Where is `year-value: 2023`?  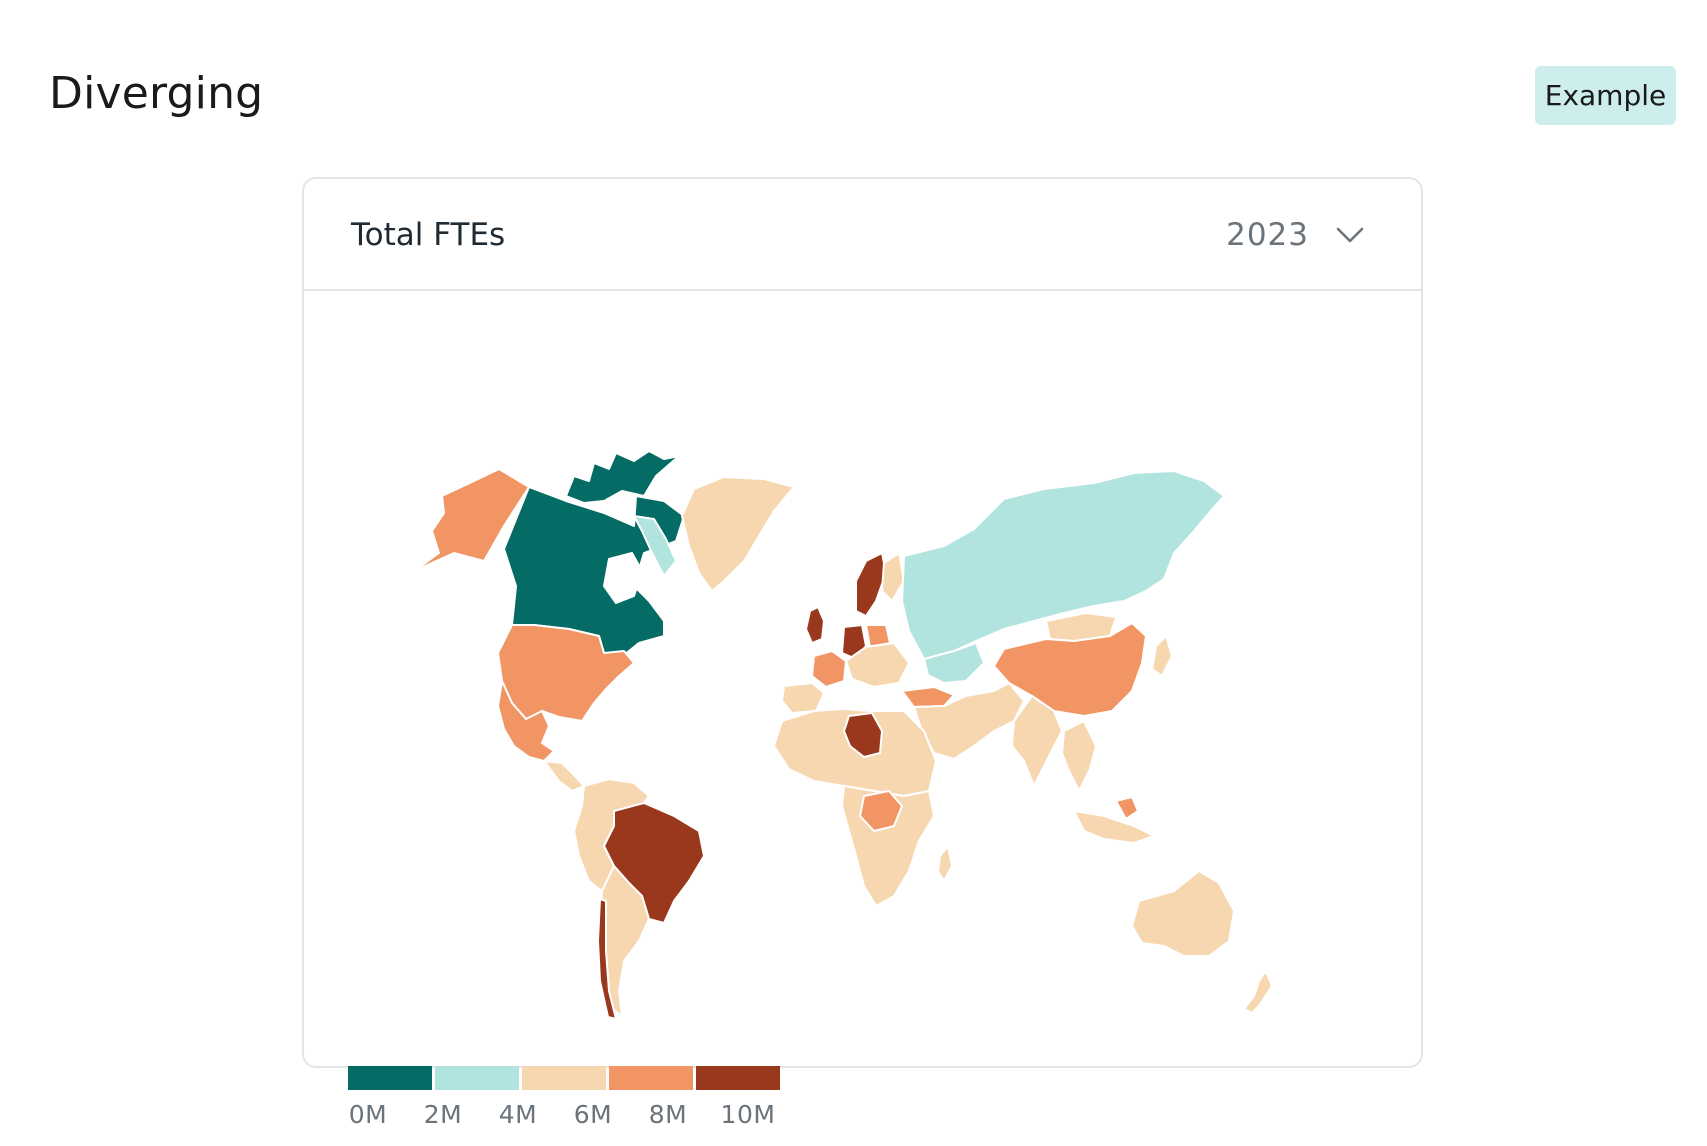 year-value: 2023 is located at coordinates (1267, 235).